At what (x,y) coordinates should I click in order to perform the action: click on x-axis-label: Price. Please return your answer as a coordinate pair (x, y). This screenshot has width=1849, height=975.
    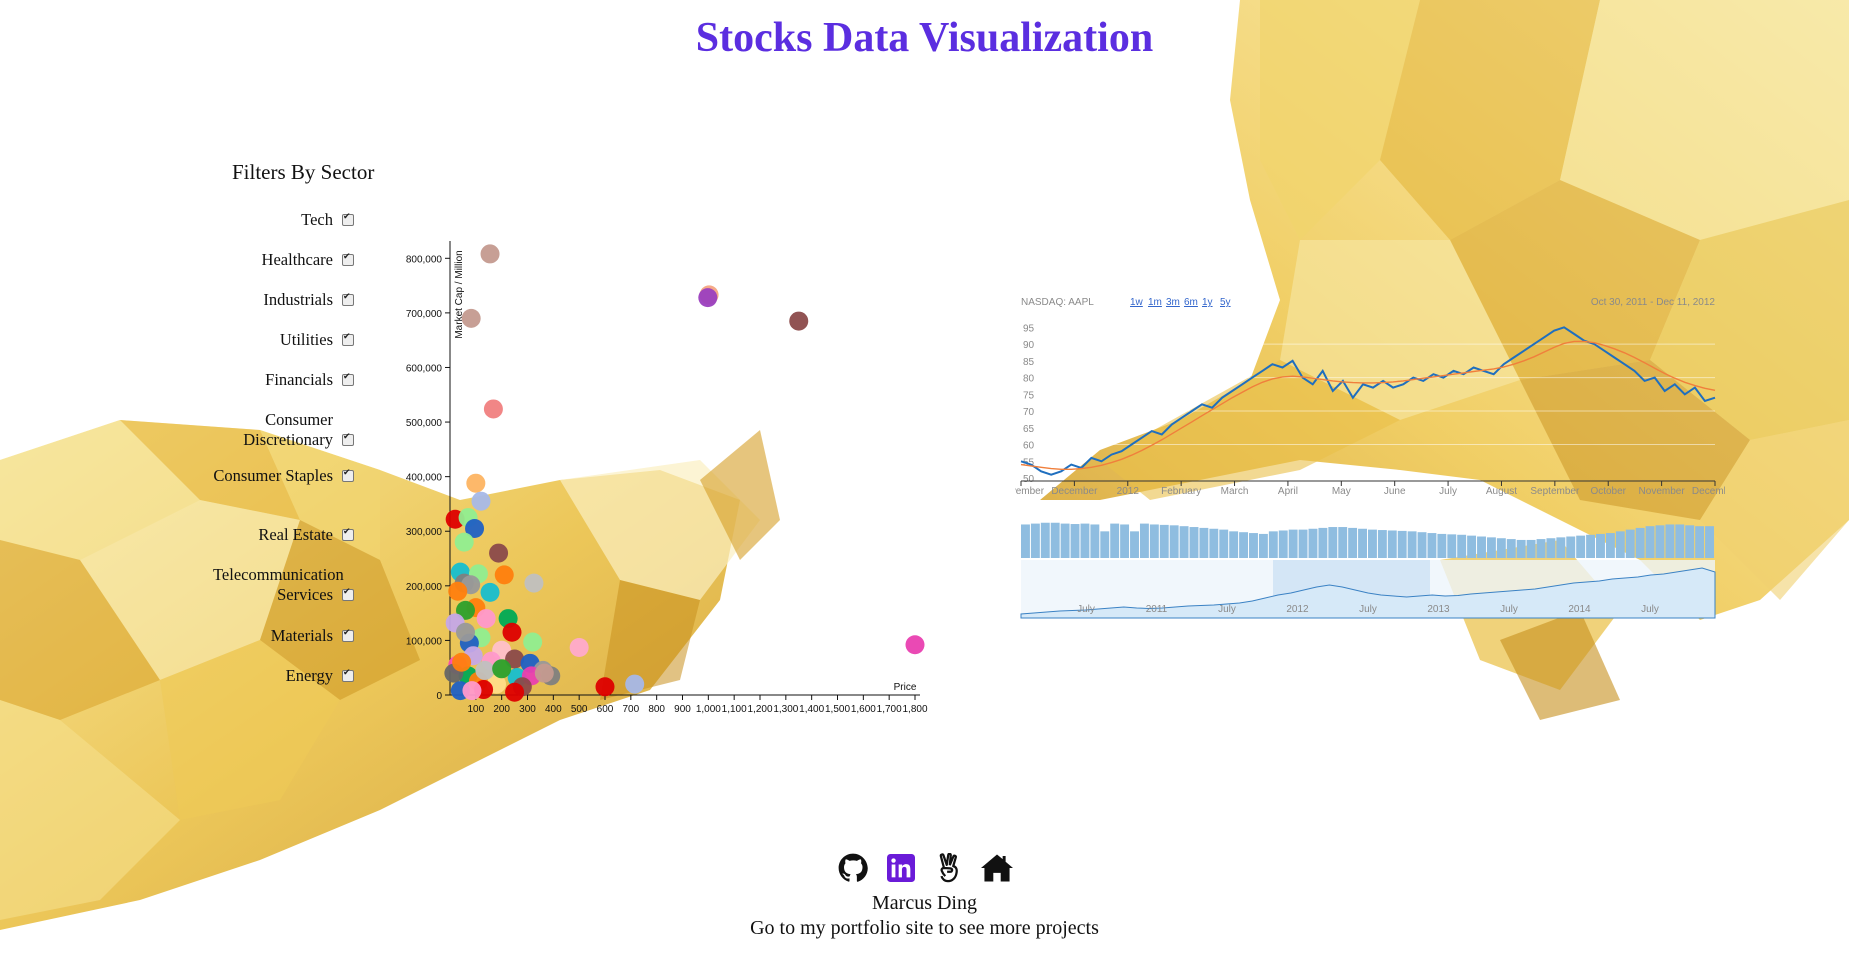
    Looking at the image, I should click on (905, 687).